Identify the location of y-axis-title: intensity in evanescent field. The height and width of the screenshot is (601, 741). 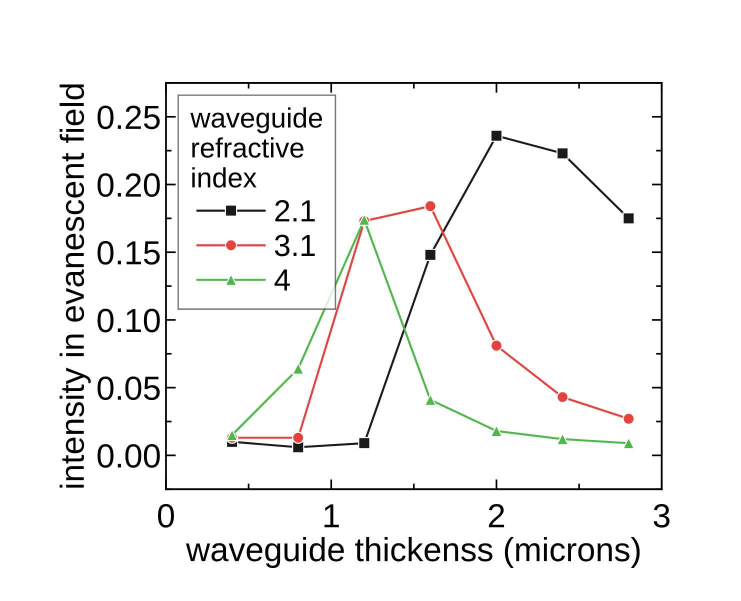
(75, 286).